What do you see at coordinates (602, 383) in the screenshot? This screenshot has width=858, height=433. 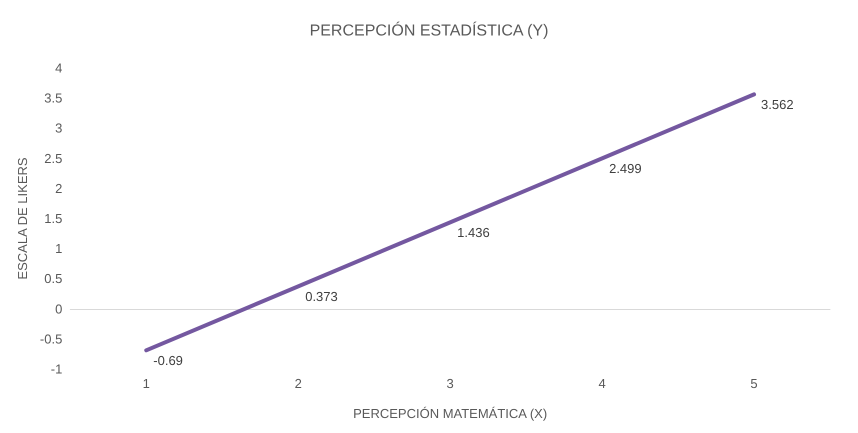 I see `x-tick-label: 4` at bounding box center [602, 383].